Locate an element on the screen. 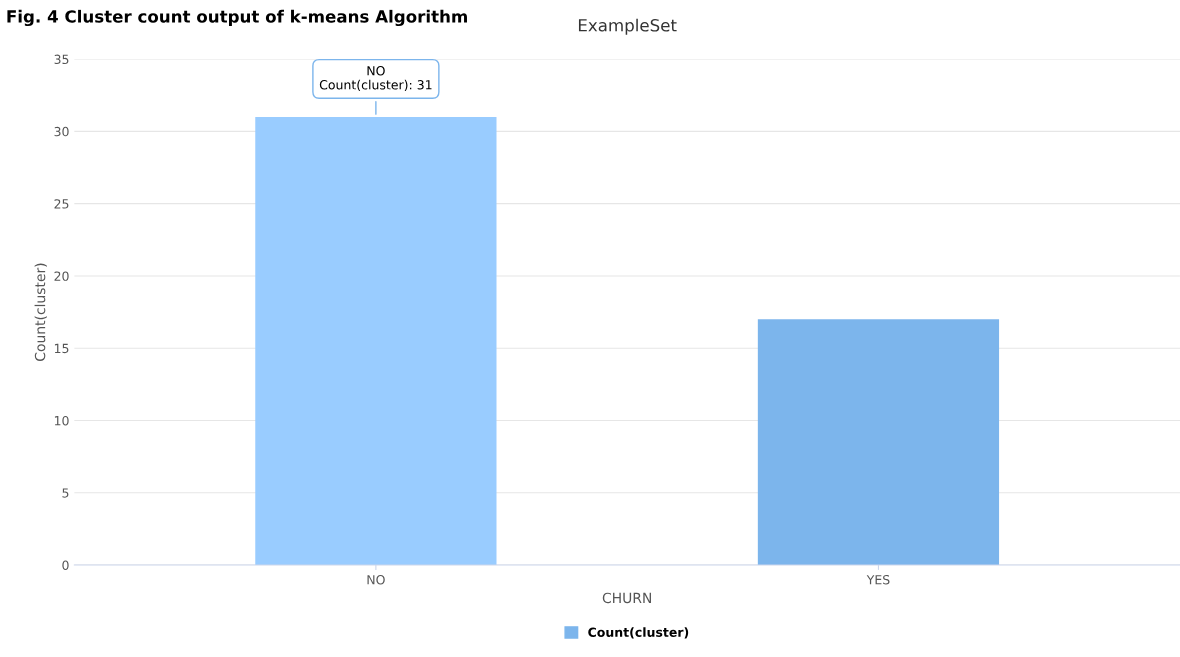 This screenshot has height=657, width=1180. legend-label: Count(cluster) is located at coordinates (638, 633).